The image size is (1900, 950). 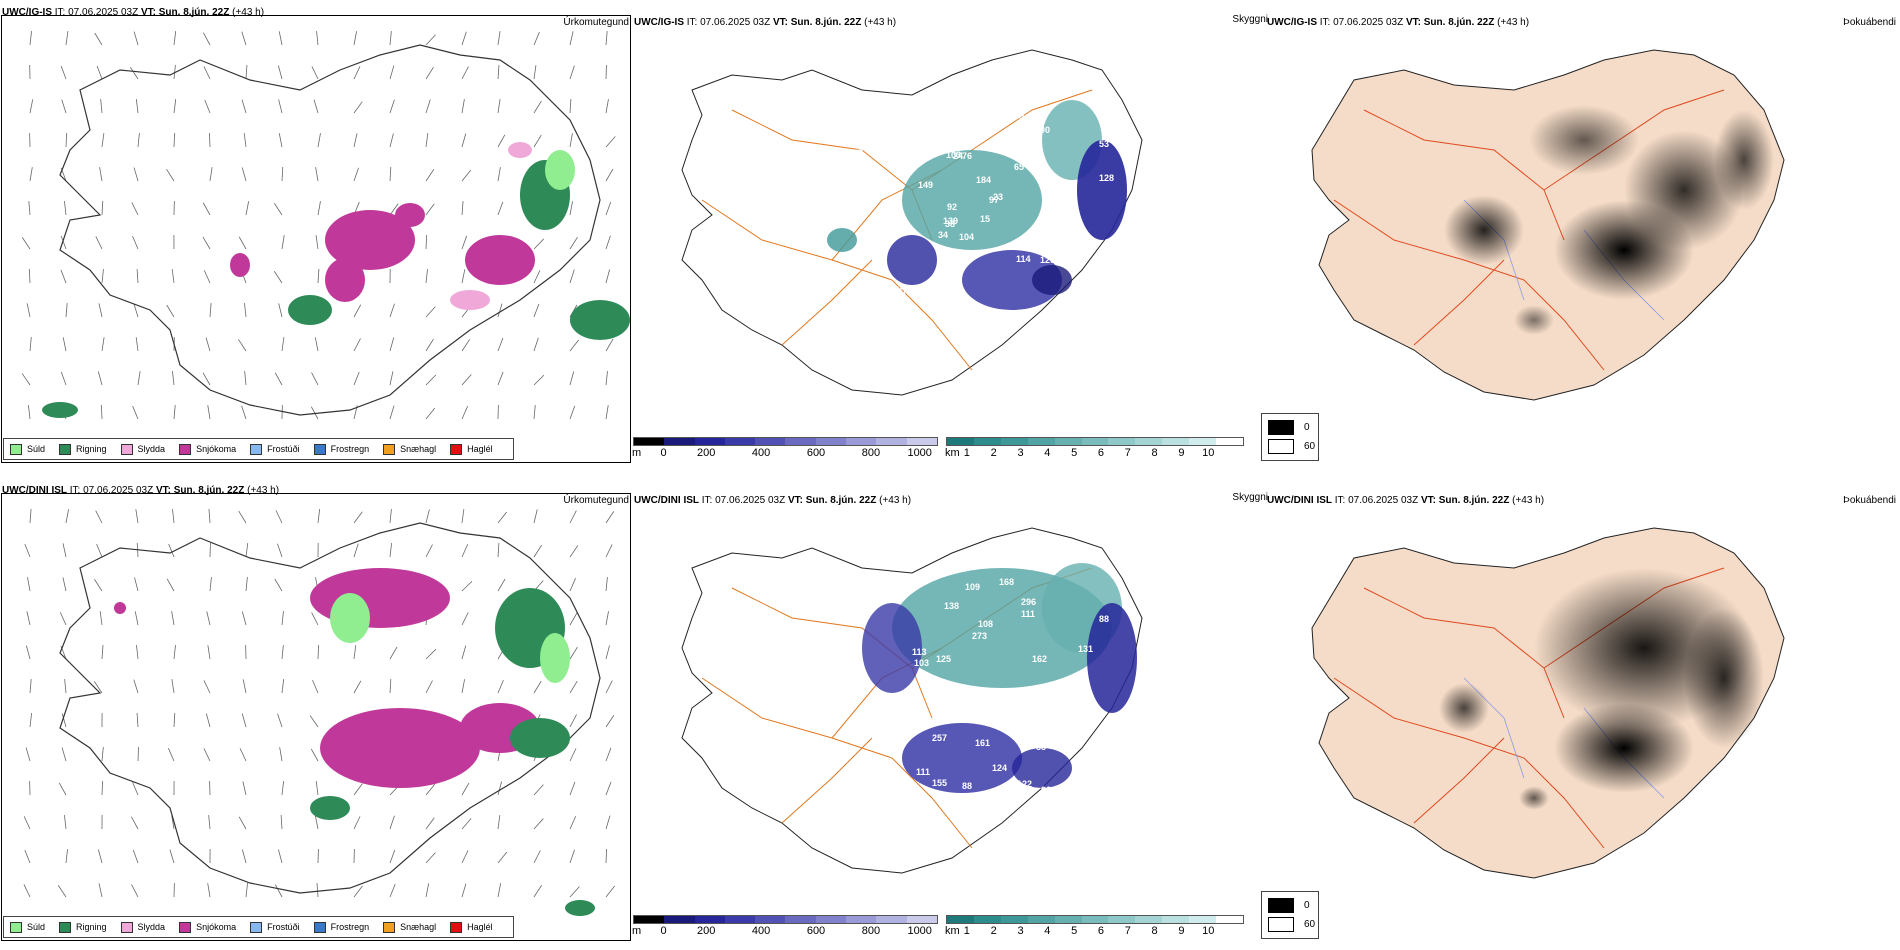 What do you see at coordinates (979, 636) in the screenshot?
I see `cloud-base-label: 273` at bounding box center [979, 636].